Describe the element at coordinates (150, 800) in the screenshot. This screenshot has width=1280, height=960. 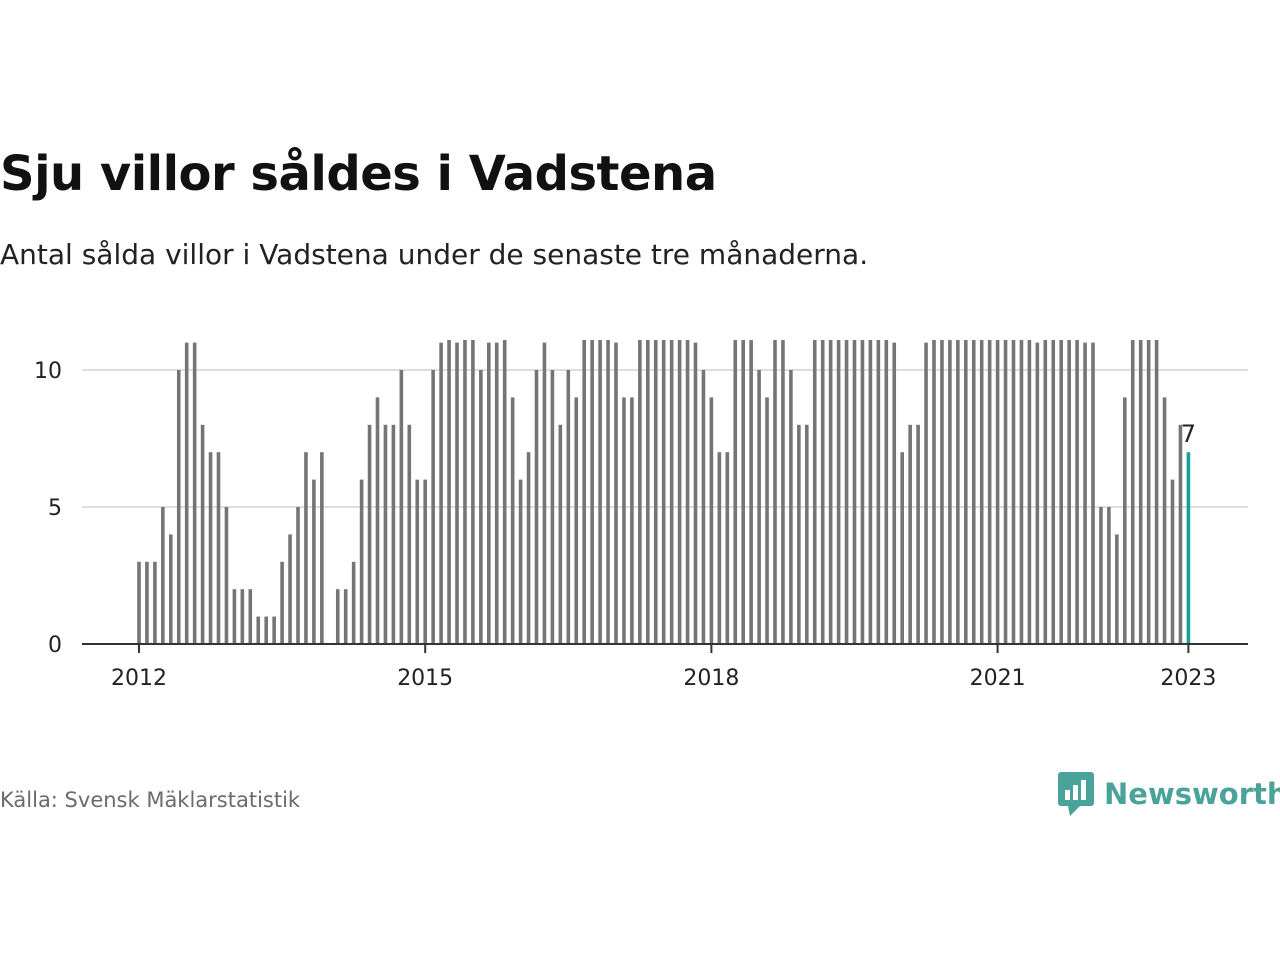
I see `source-note: Källa: Svensk Mäklarstatistik` at that location.